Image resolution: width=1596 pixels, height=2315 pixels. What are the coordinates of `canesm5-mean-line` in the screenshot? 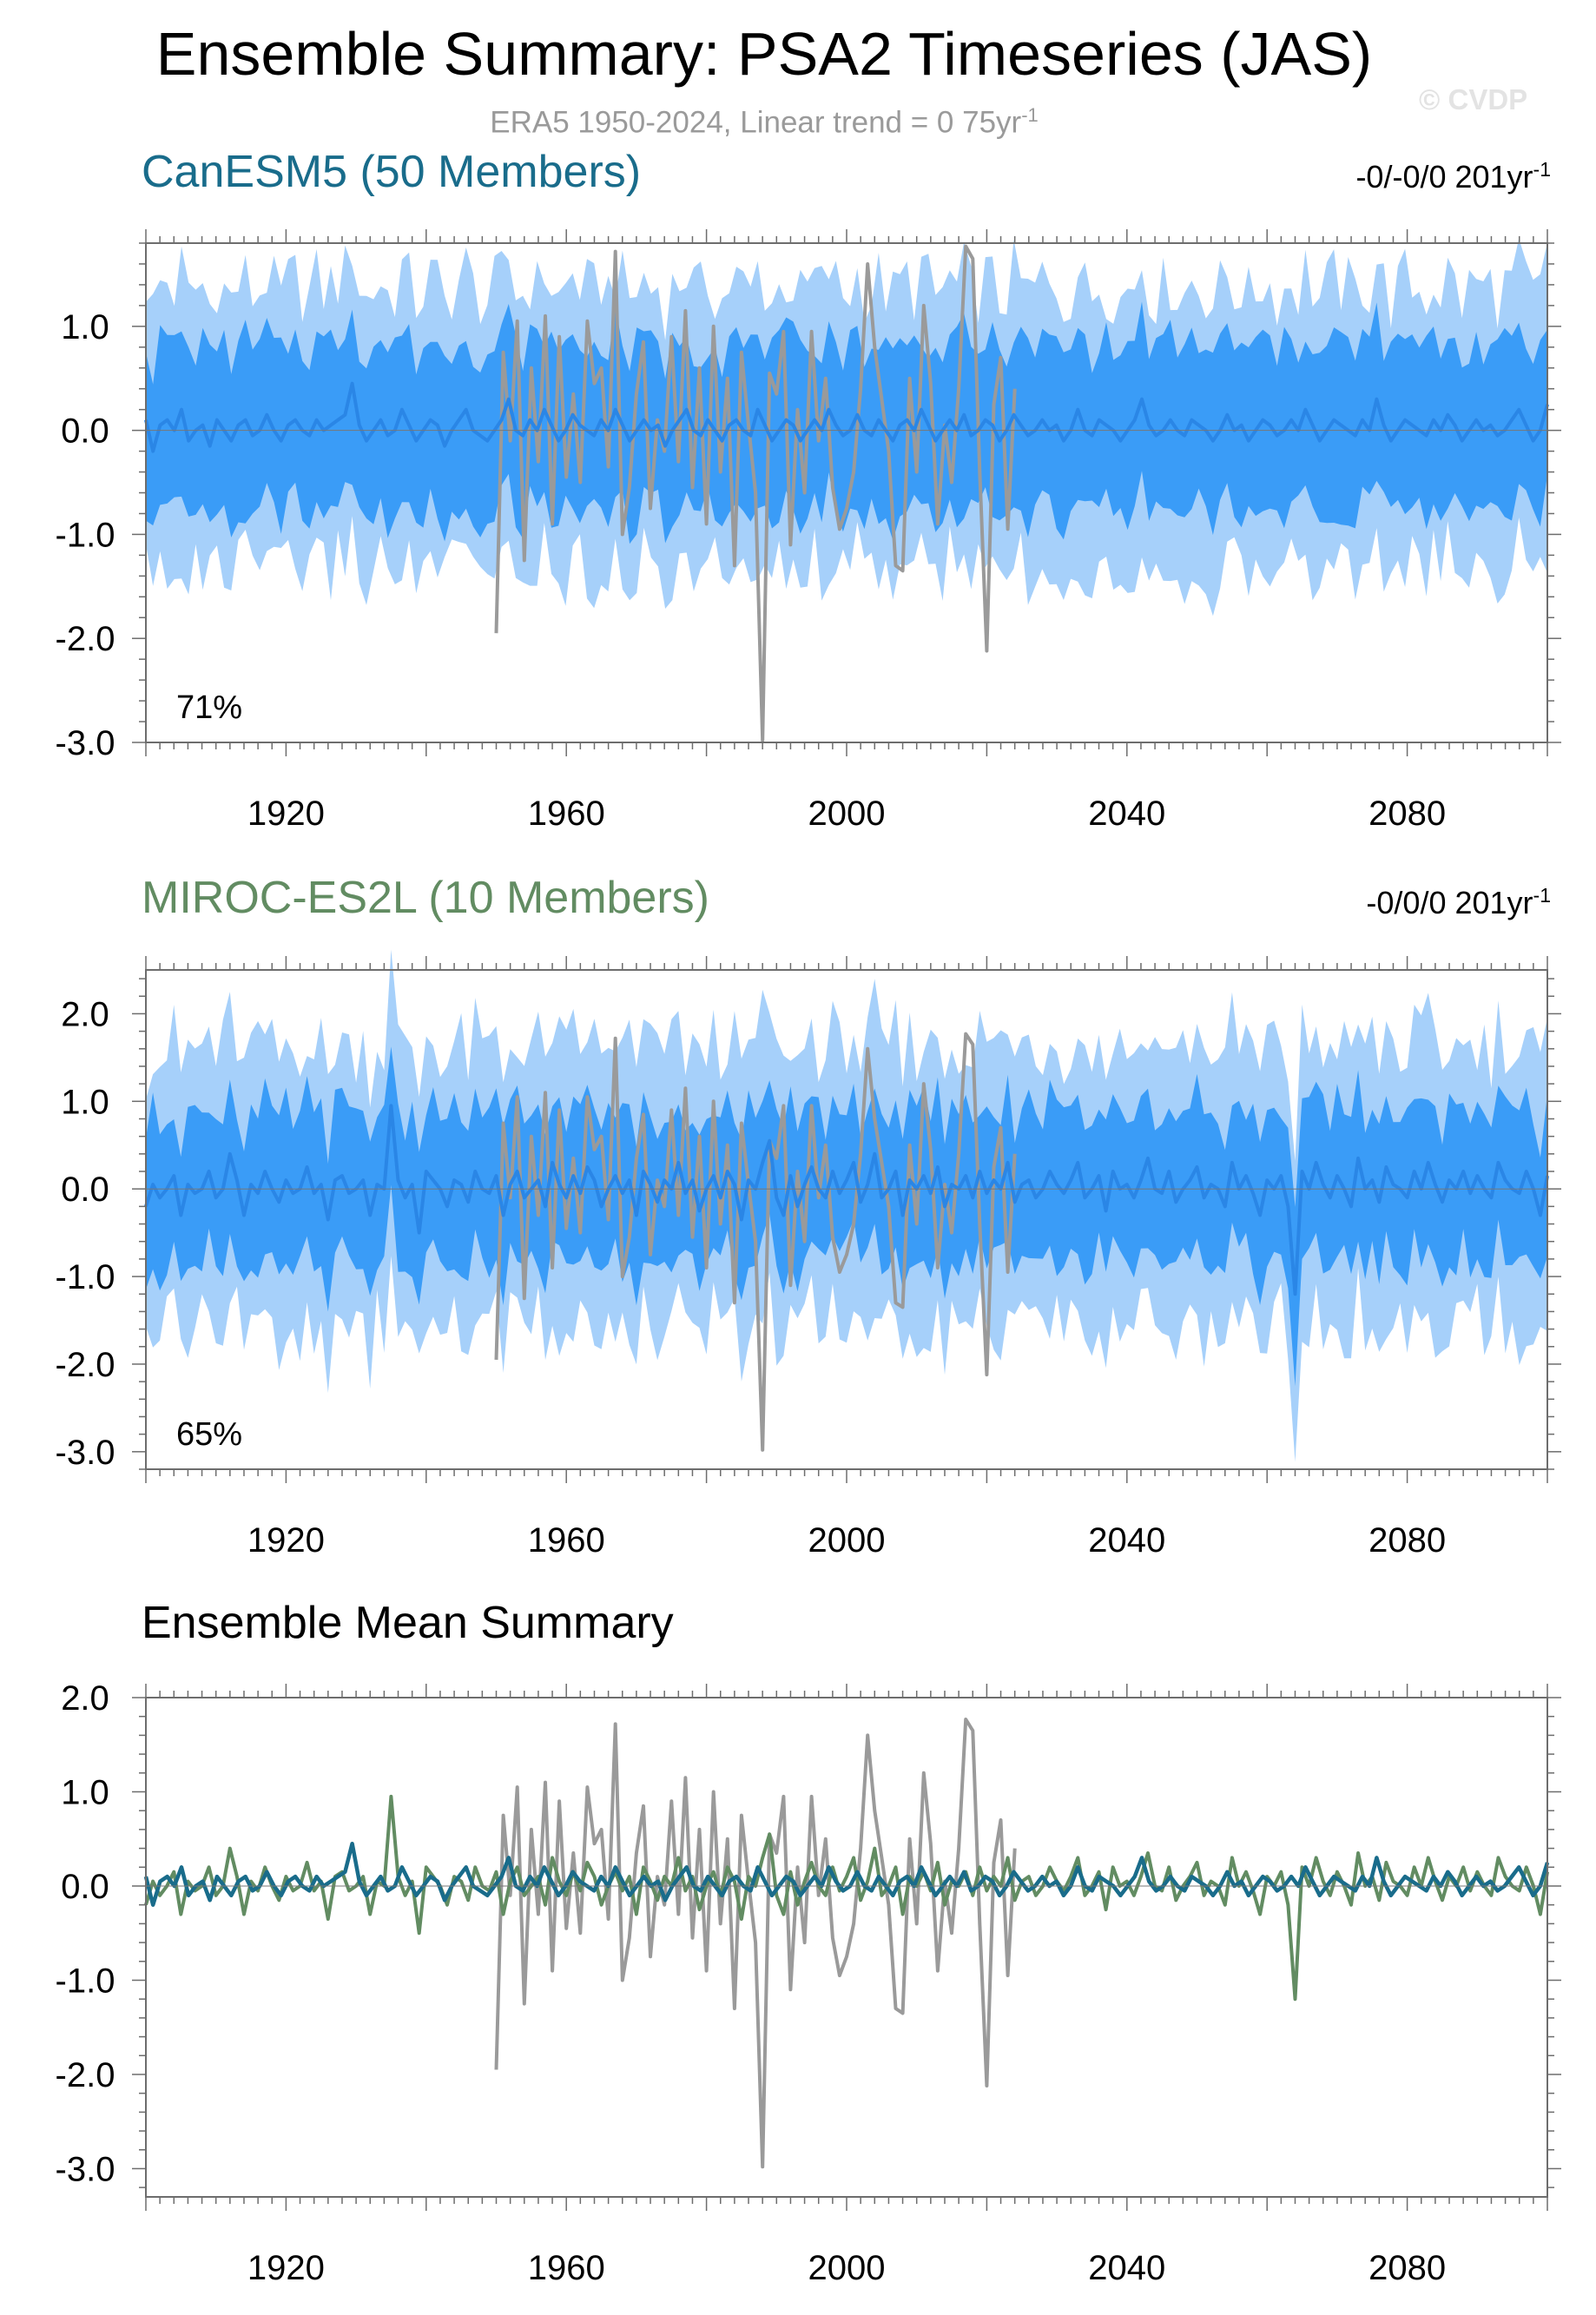 It's located at (846, 1874).